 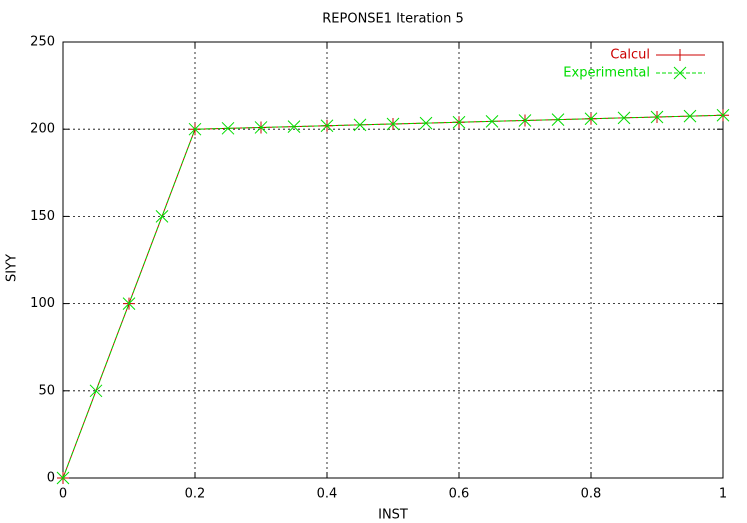 I want to click on y-tick-label: 250, so click(x=42, y=42).